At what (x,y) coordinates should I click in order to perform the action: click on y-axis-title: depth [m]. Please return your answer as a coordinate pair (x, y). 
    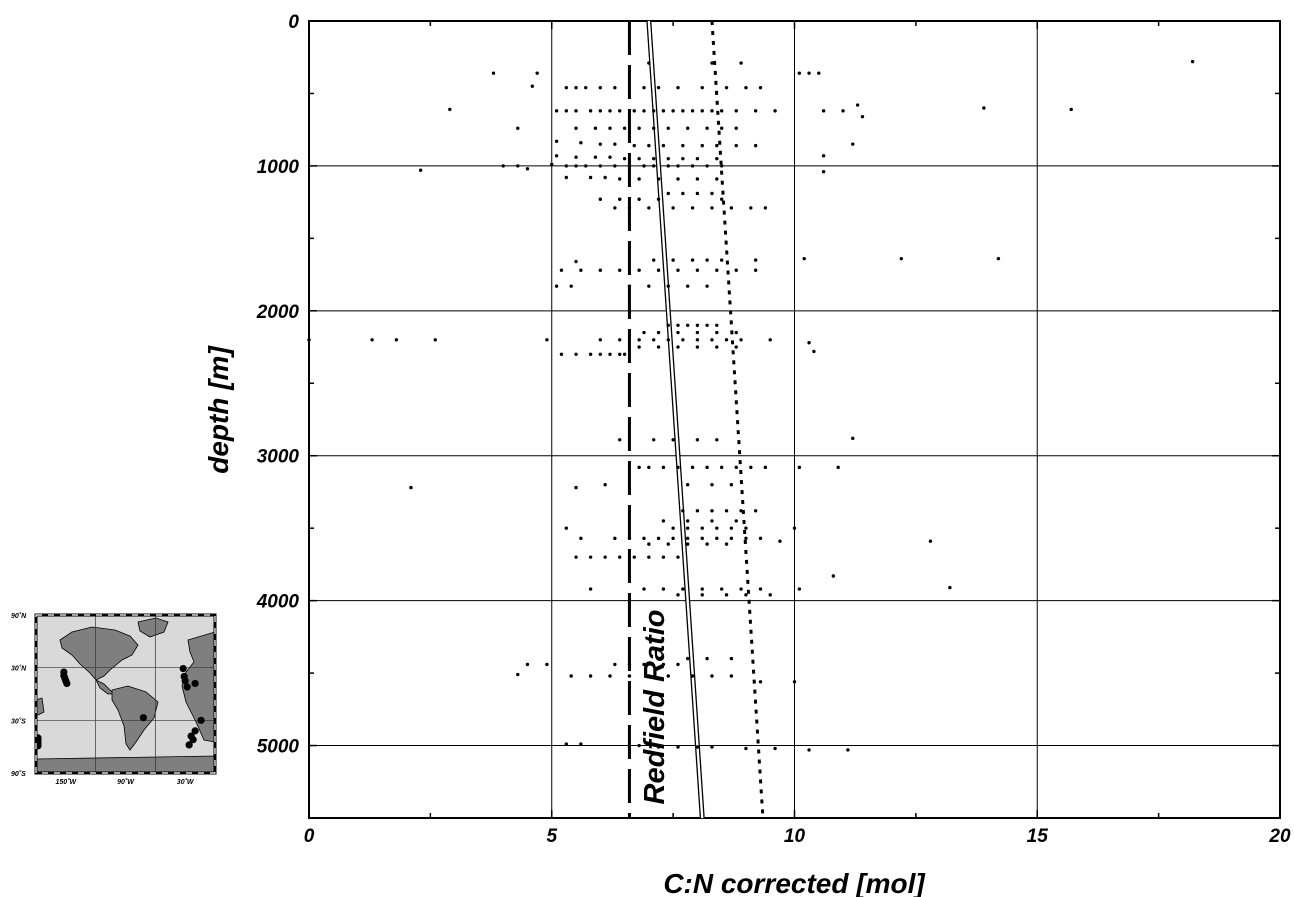
    Looking at the image, I should click on (218, 409).